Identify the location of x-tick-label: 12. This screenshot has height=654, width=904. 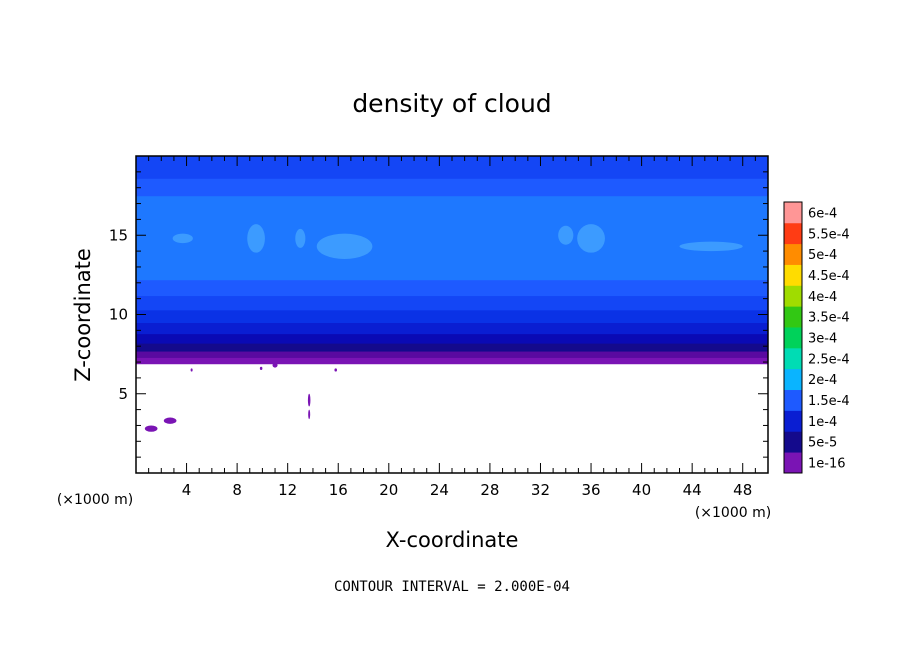
(287, 490).